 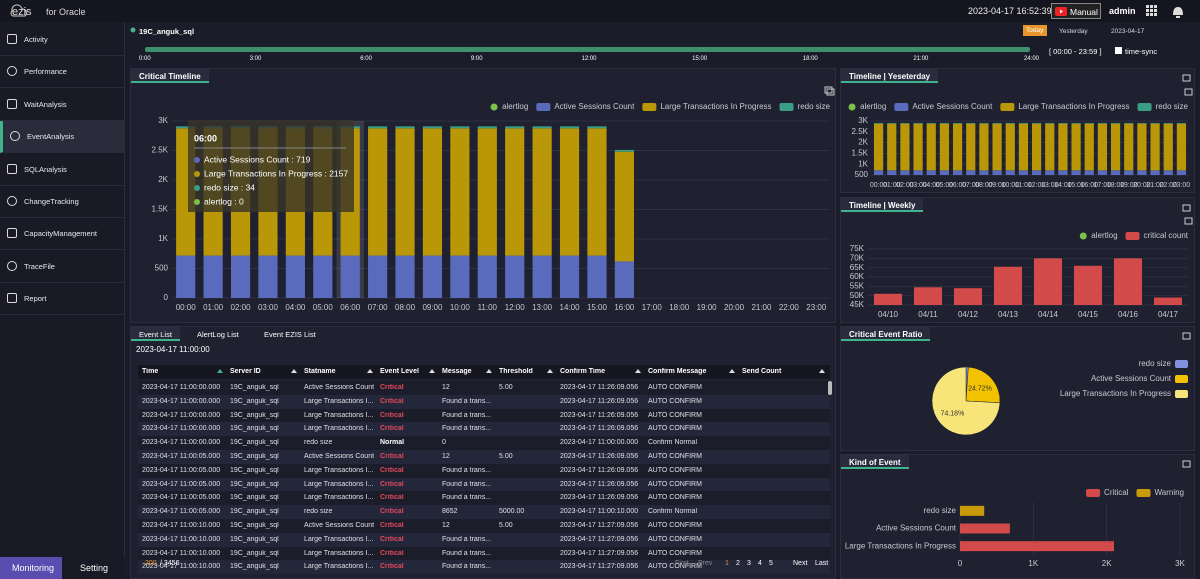 What do you see at coordinates (339, 387) in the screenshot?
I see `cell: Active Sessions Count` at bounding box center [339, 387].